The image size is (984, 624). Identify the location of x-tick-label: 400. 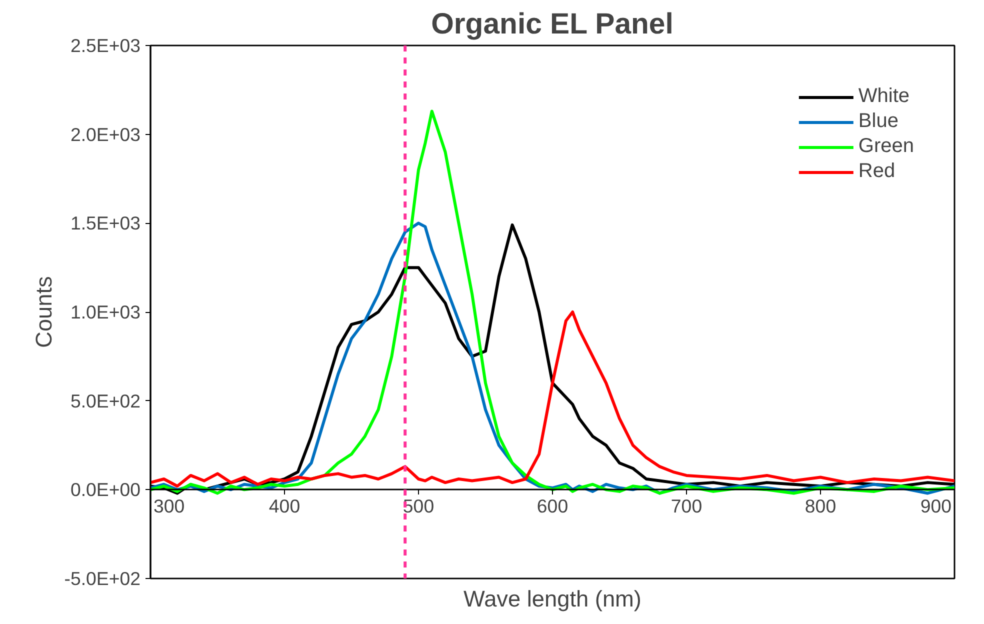
(284, 506).